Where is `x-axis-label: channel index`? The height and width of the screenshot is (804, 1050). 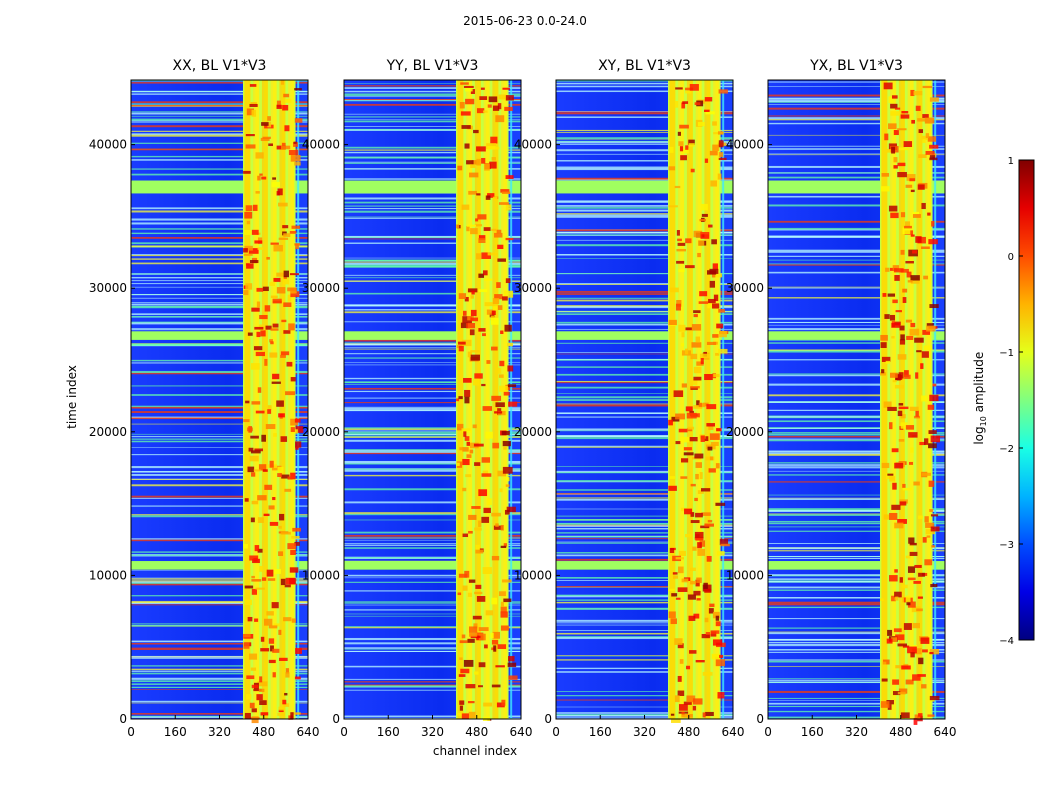
x-axis-label: channel index is located at coordinates (475, 751).